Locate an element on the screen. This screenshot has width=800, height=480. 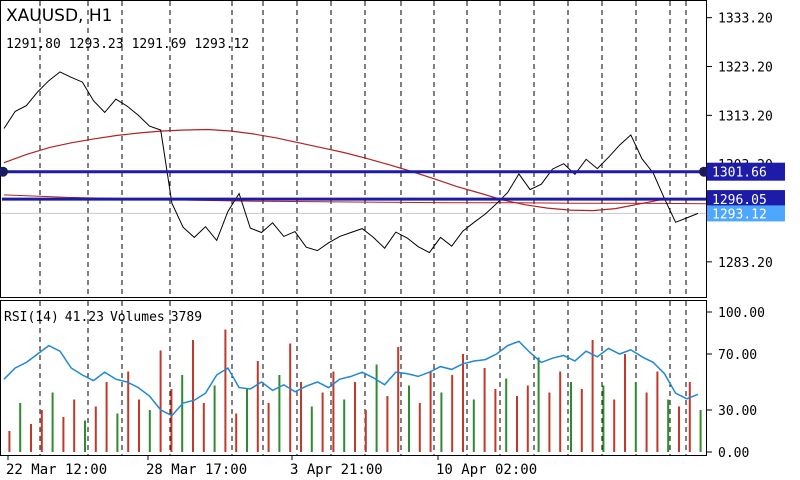
ohlc-readout: 1291.80 1293.23 1291.69 1293.12 is located at coordinates (131, 44).